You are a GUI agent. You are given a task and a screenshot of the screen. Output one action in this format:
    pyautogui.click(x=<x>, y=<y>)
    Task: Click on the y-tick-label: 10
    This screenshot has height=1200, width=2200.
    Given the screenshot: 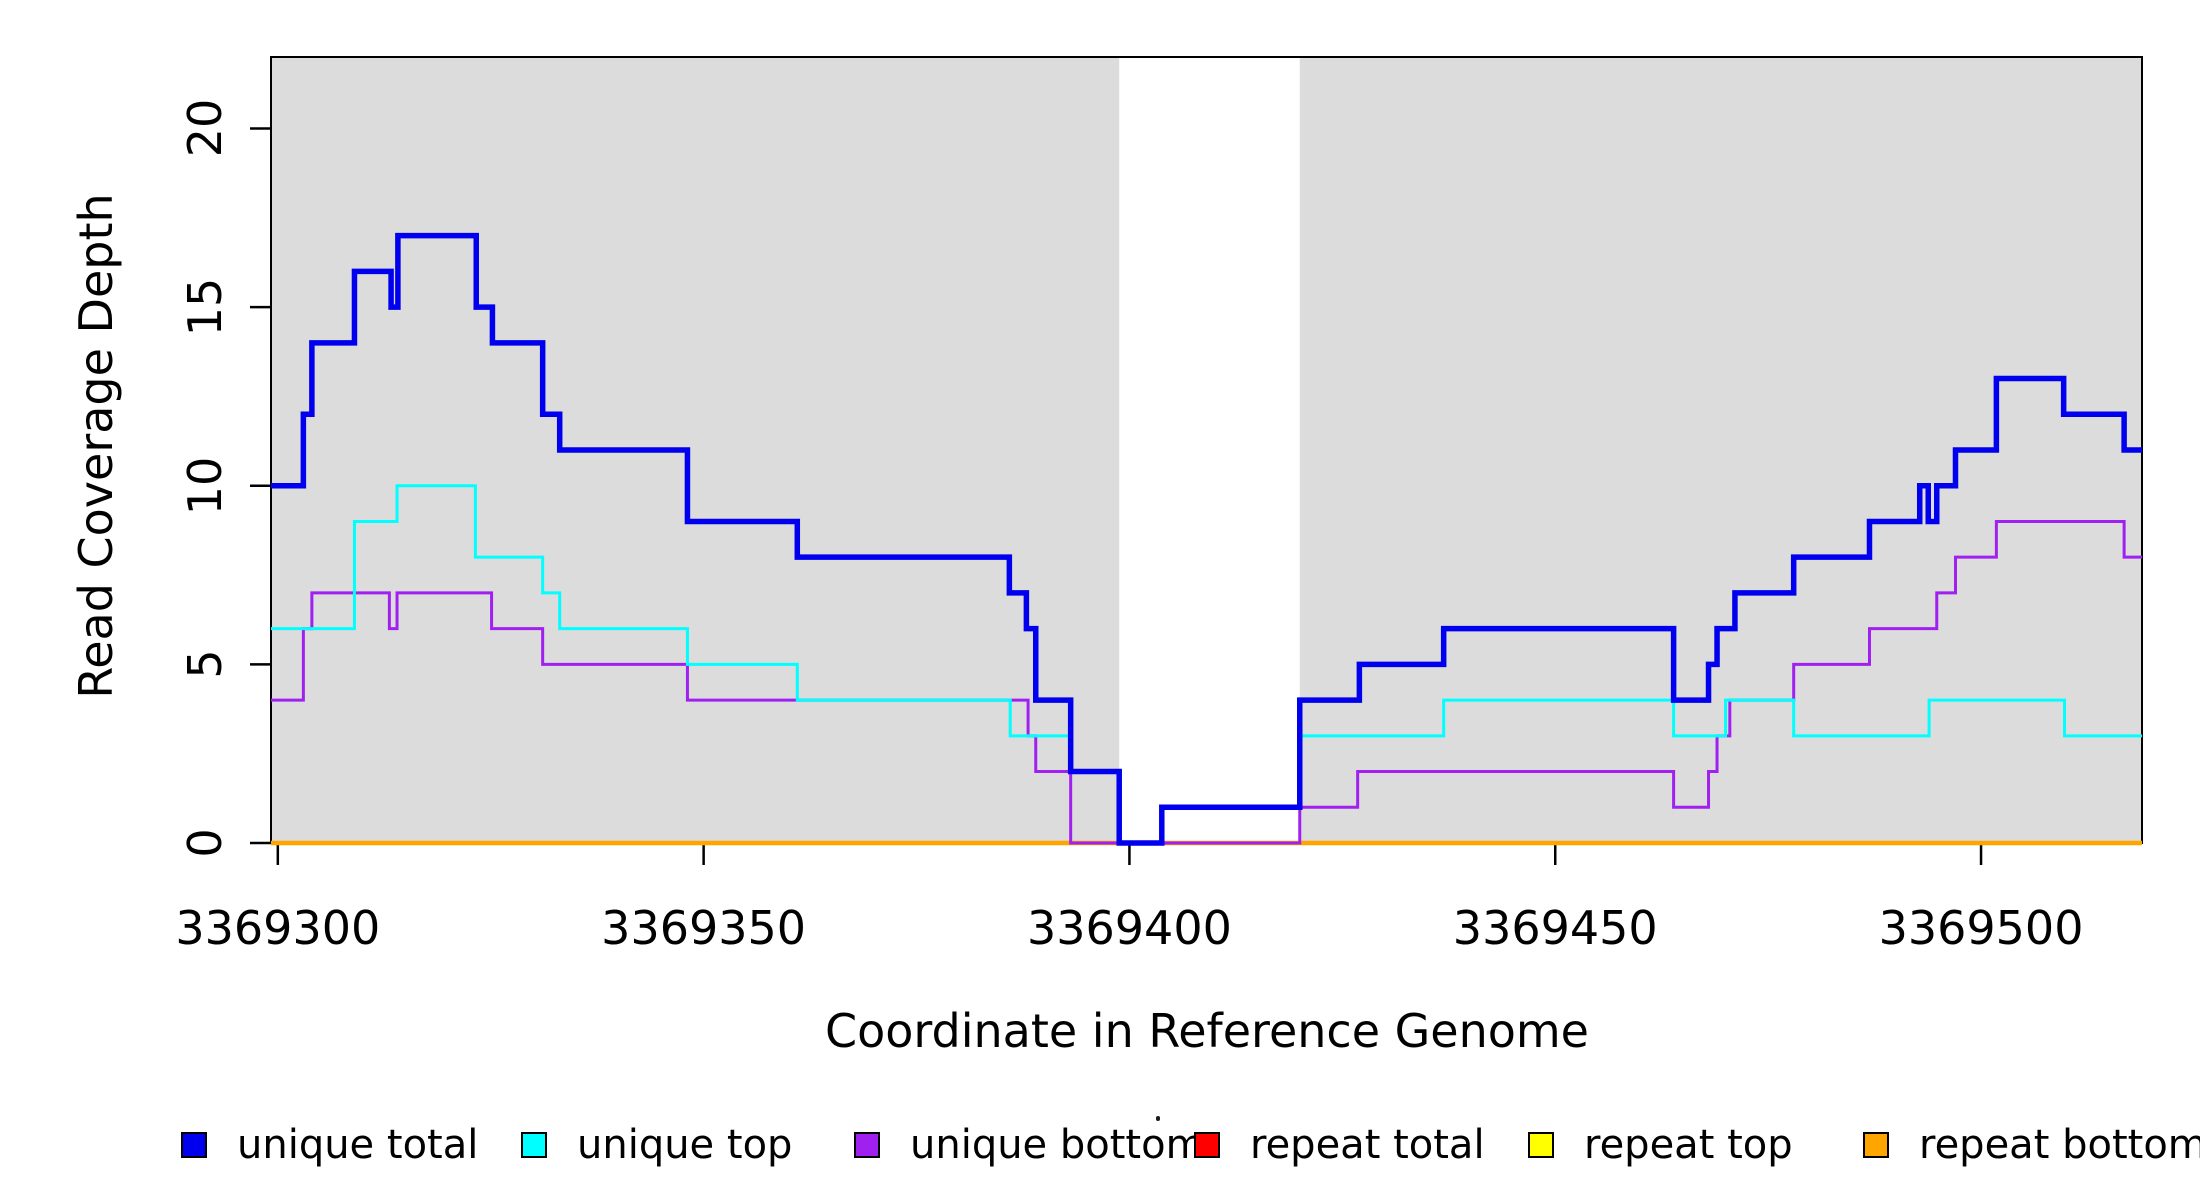 What is the action you would take?
    pyautogui.click(x=205, y=485)
    